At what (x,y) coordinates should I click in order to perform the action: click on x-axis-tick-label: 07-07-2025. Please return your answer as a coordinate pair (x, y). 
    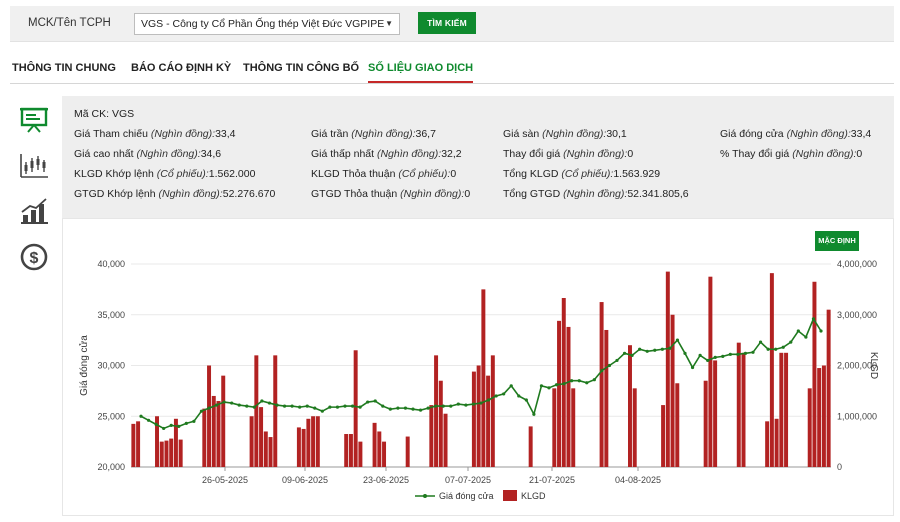
    Looking at the image, I should click on (468, 480).